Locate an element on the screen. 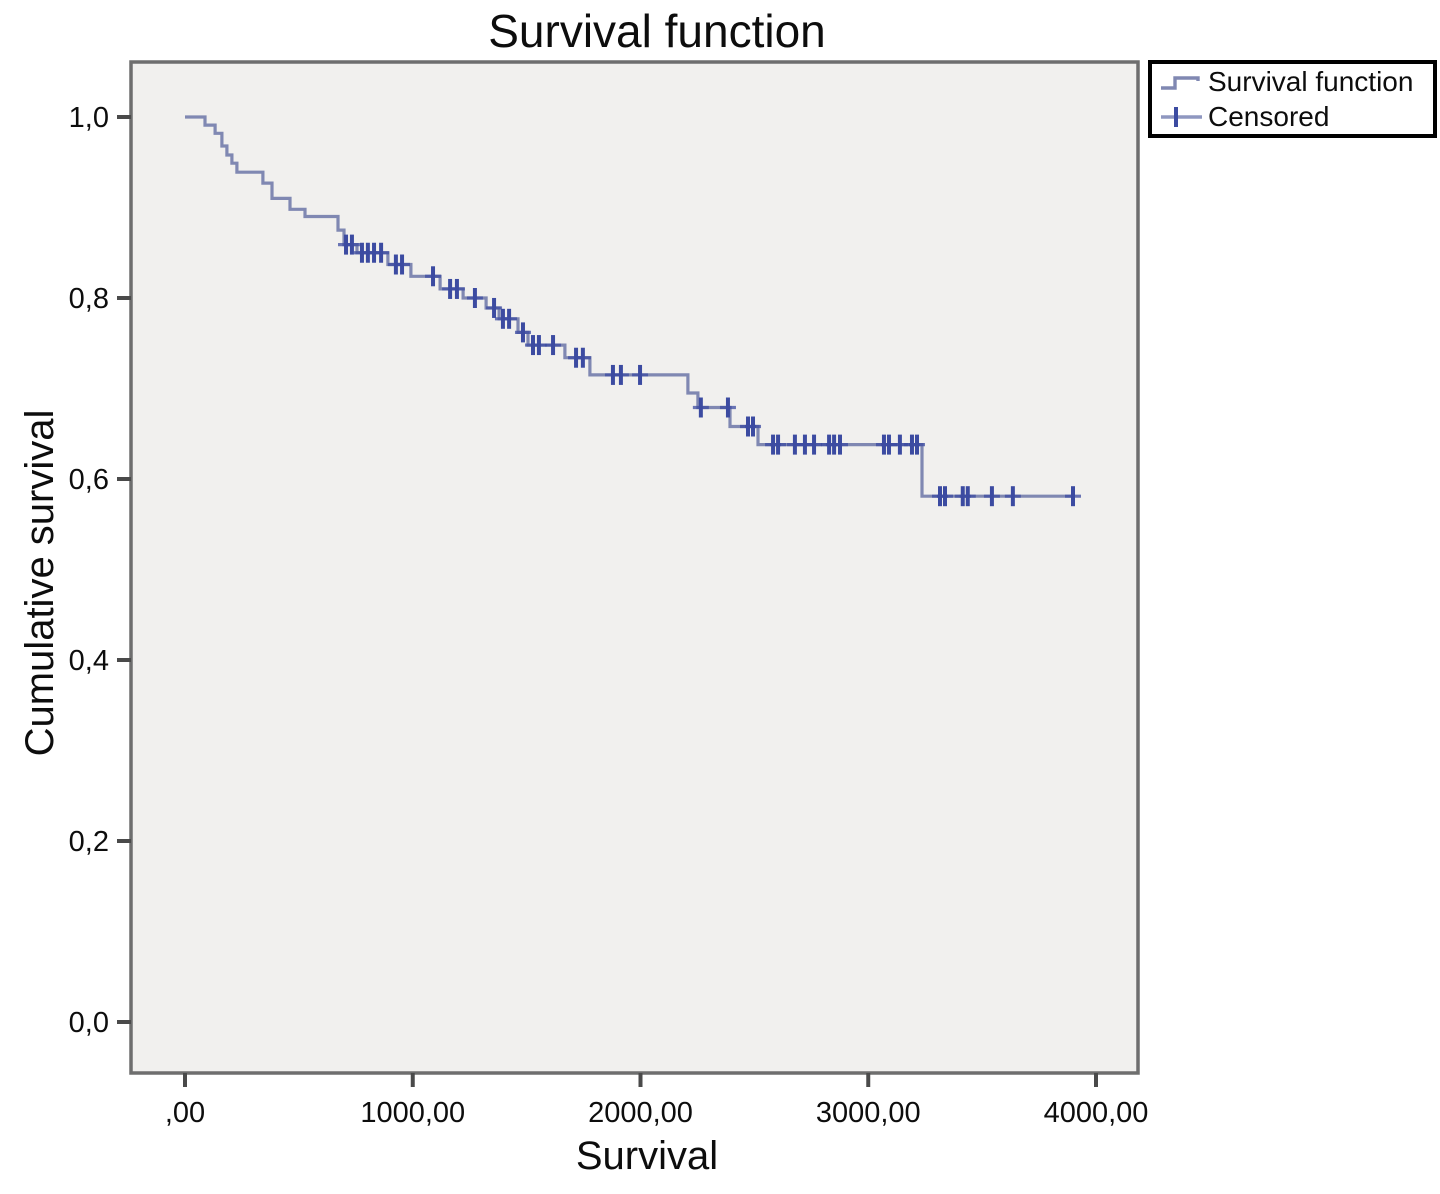  svg-text: 0,0 is located at coordinates (89, 1023).